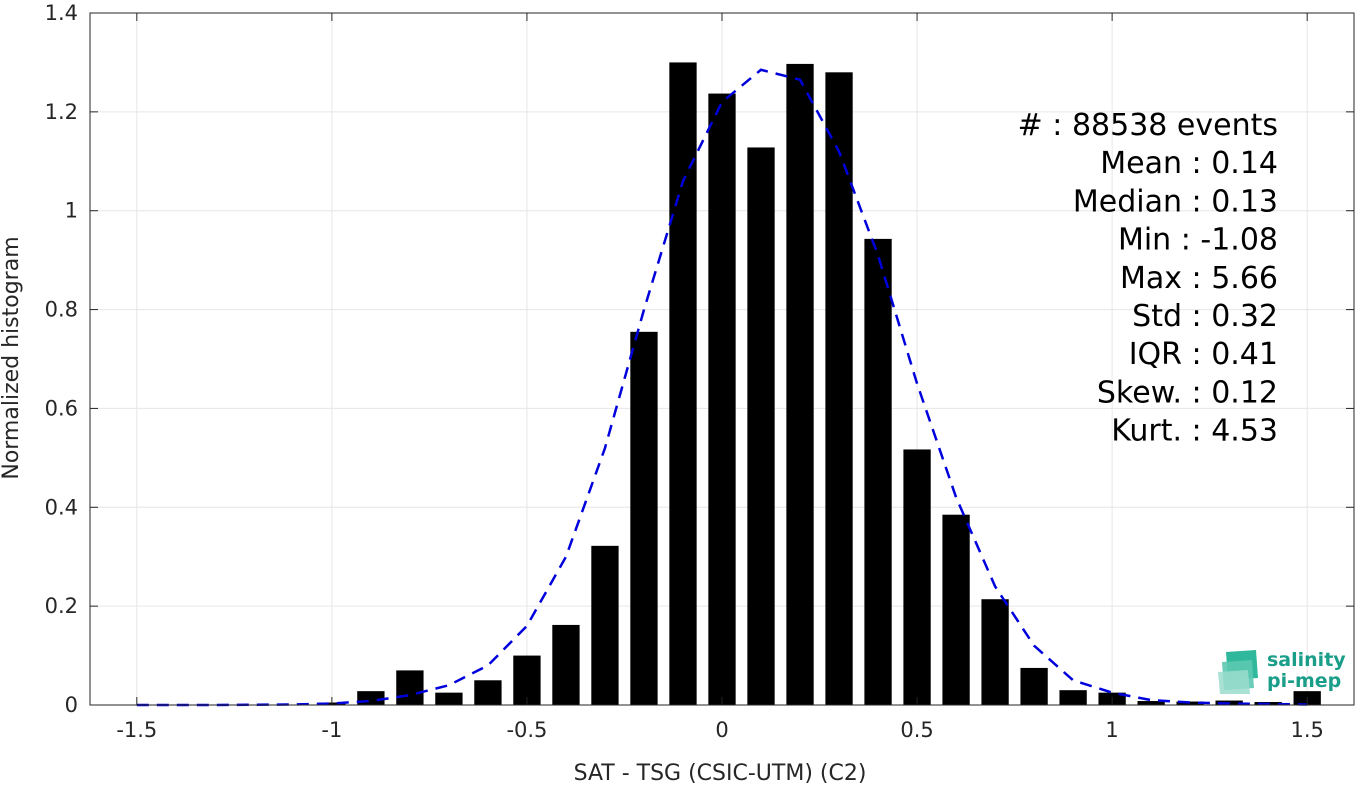 The image size is (1367, 785). Describe the element at coordinates (331, 730) in the screenshot. I see `x-tick-label: -1` at that location.